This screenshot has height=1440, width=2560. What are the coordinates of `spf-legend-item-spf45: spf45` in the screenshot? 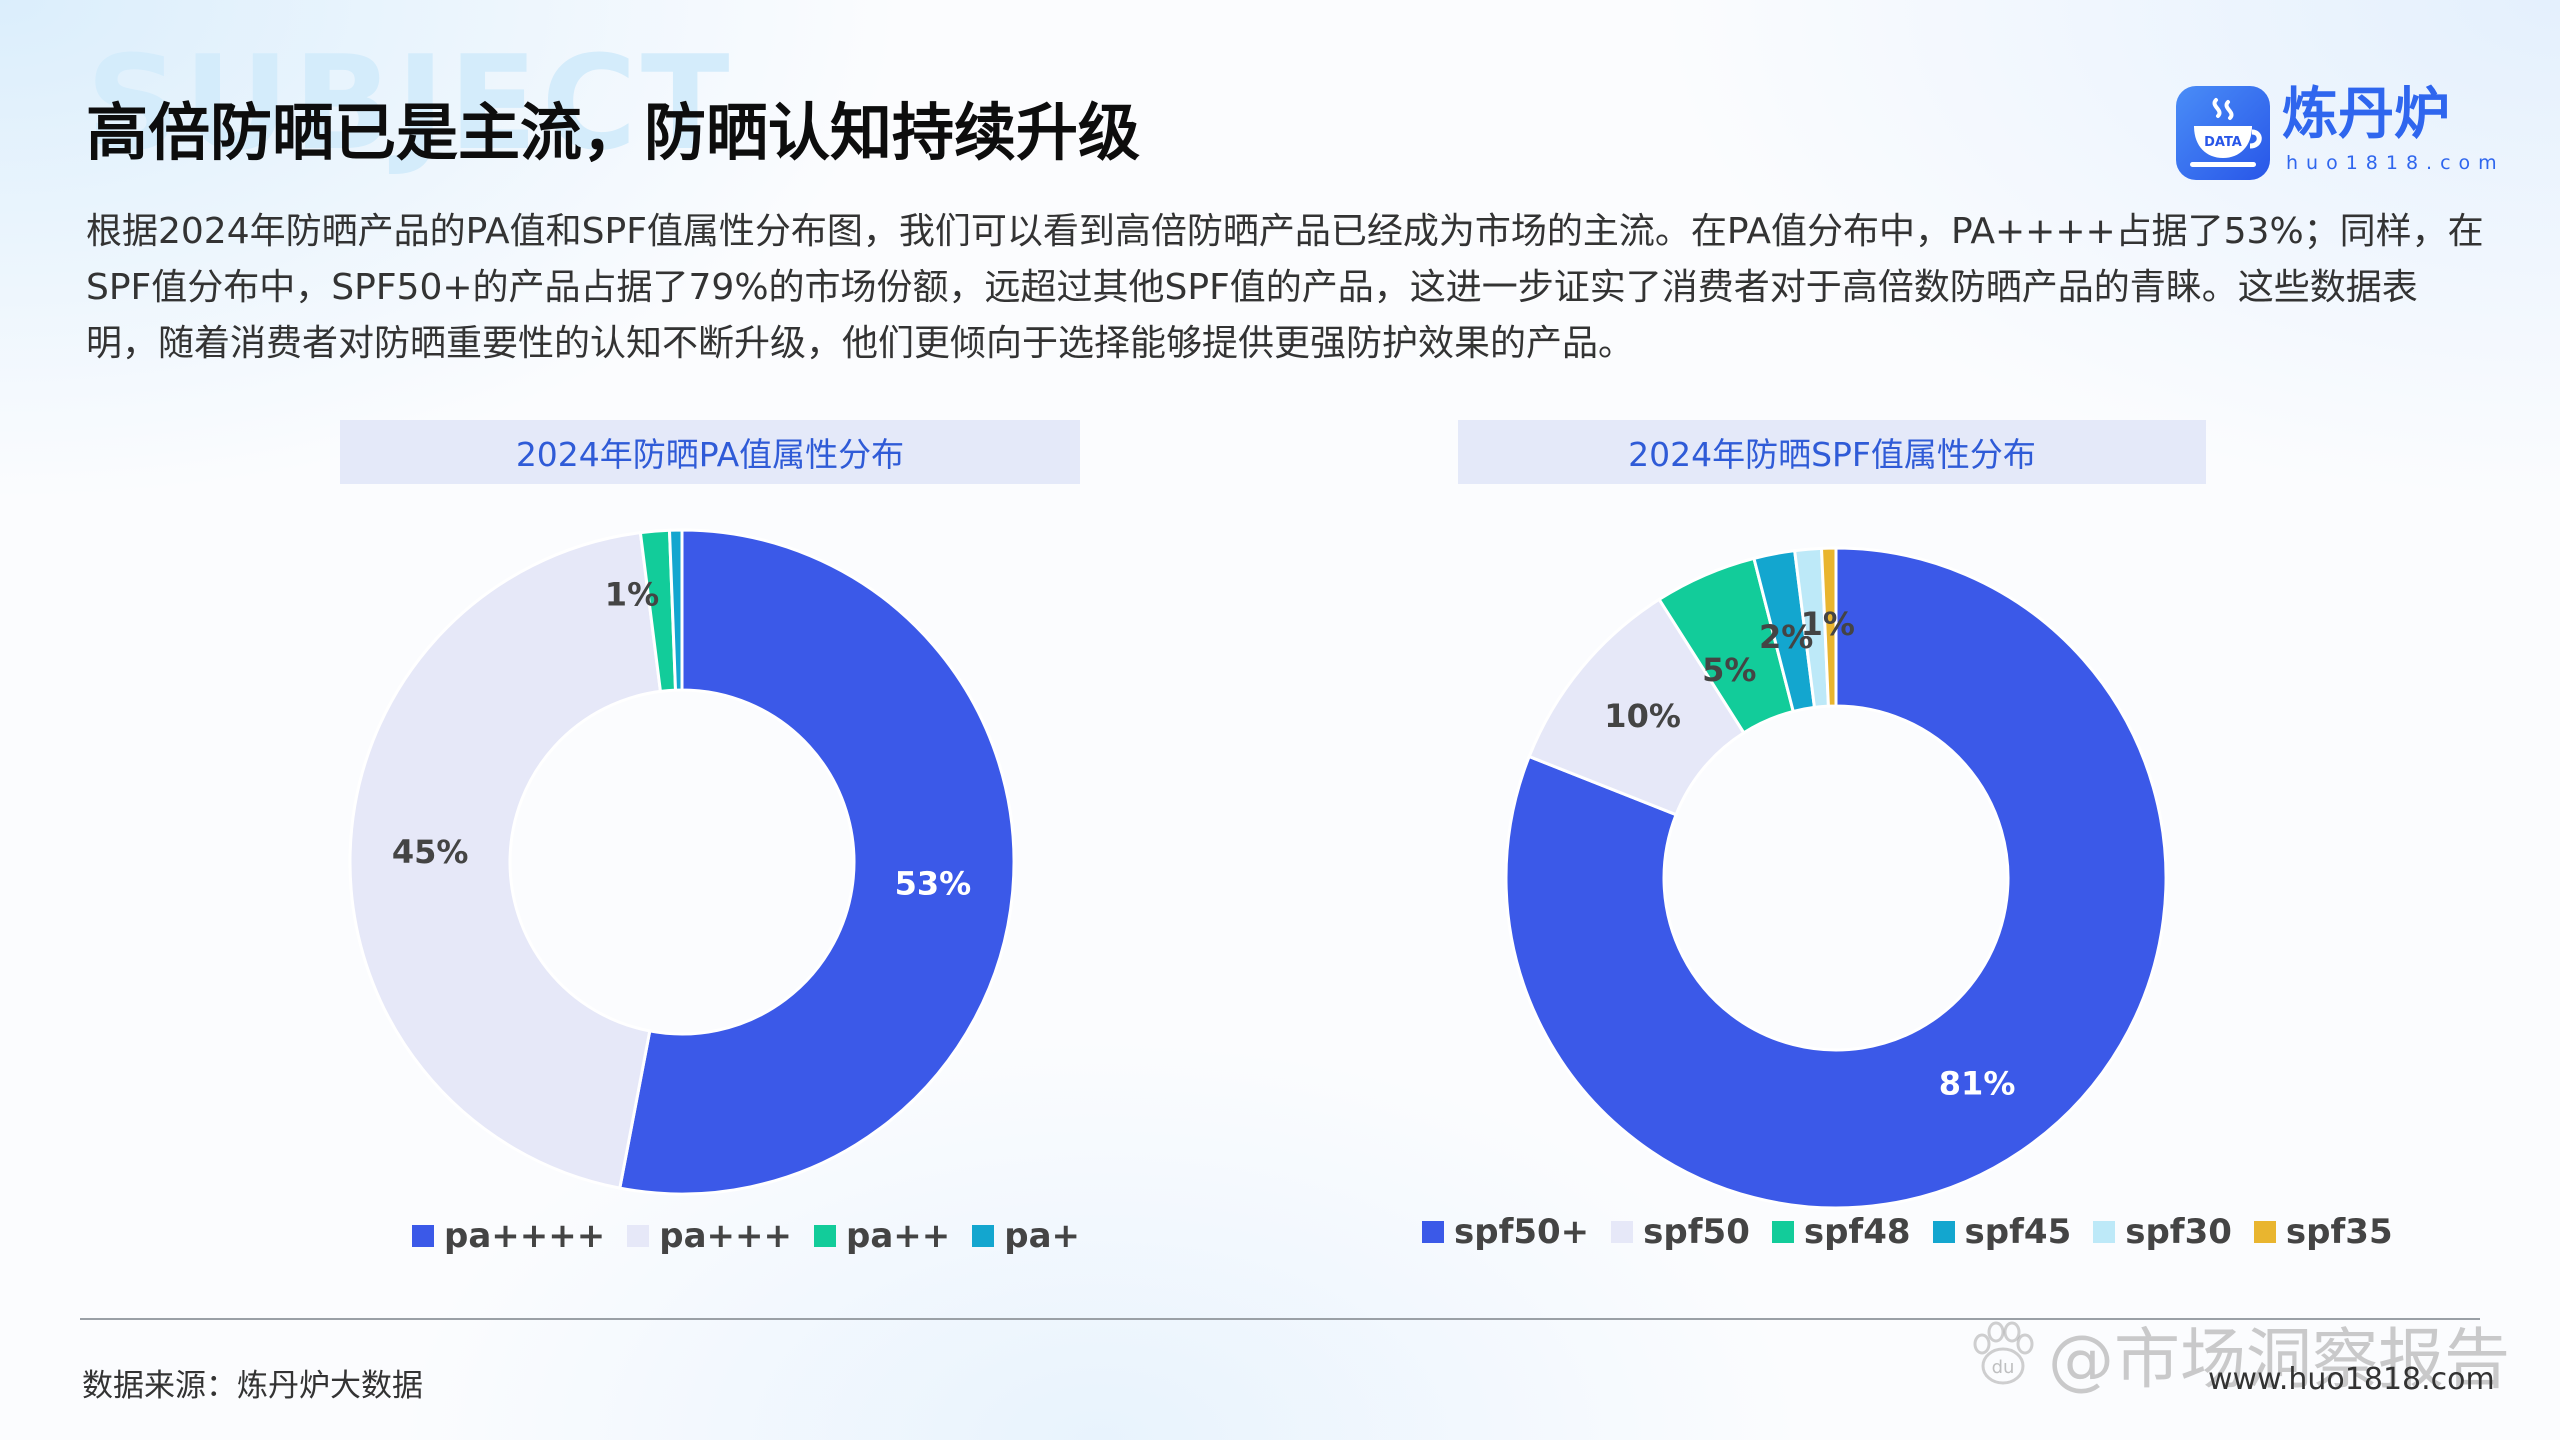 It's located at (2002, 1232).